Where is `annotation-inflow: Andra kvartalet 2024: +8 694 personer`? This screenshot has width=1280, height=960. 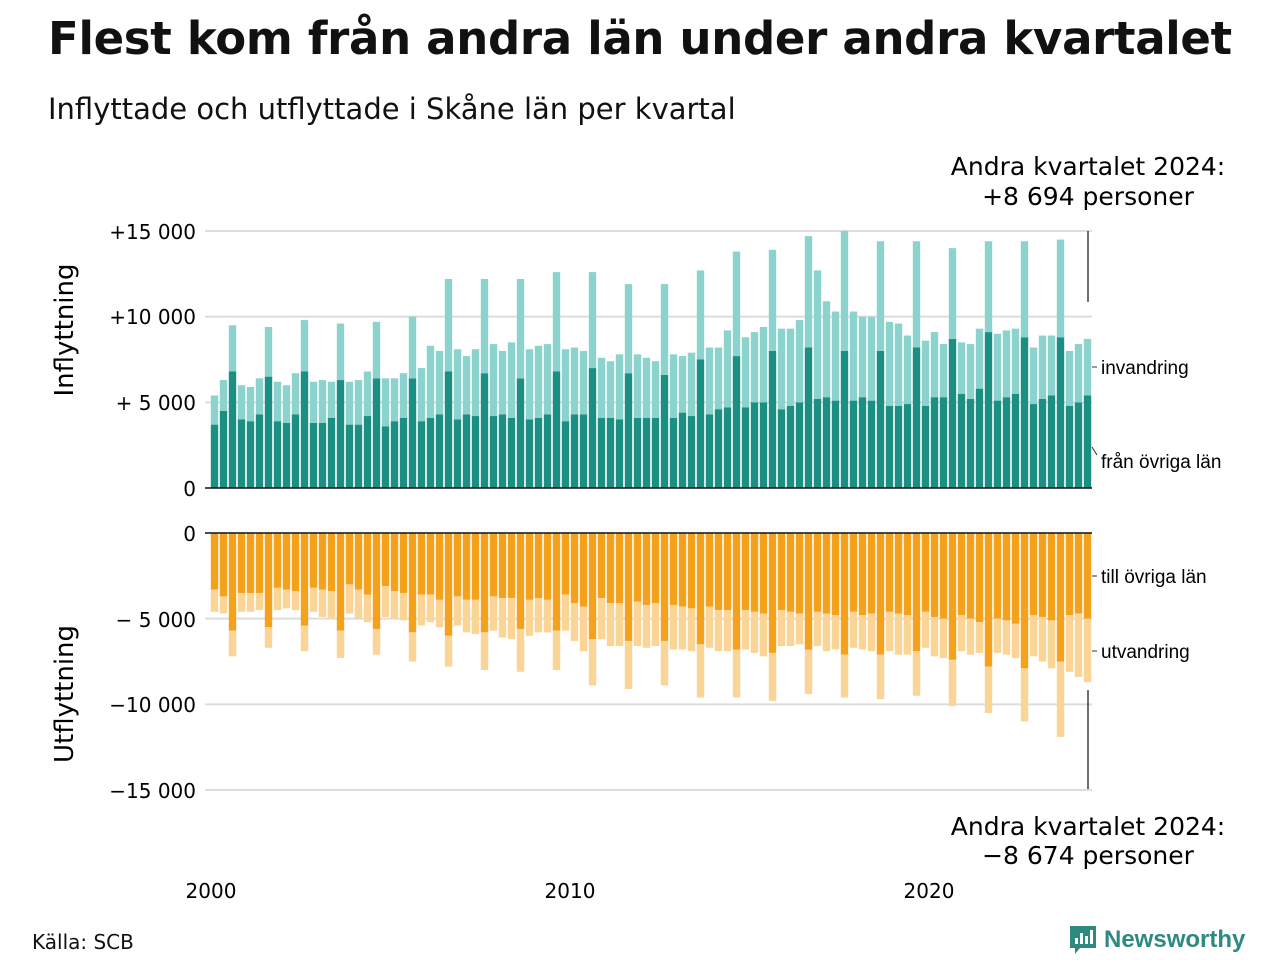 annotation-inflow: Andra kvartalet 2024: +8 694 personer is located at coordinates (1088, 227).